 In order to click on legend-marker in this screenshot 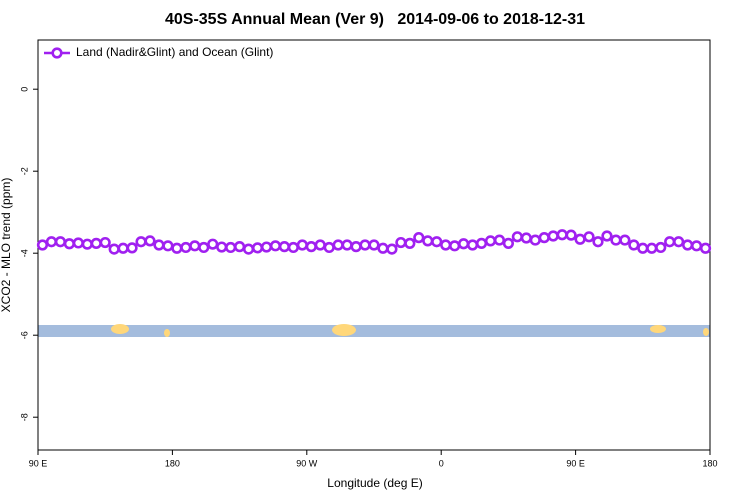, I will do `click(57, 53)`.